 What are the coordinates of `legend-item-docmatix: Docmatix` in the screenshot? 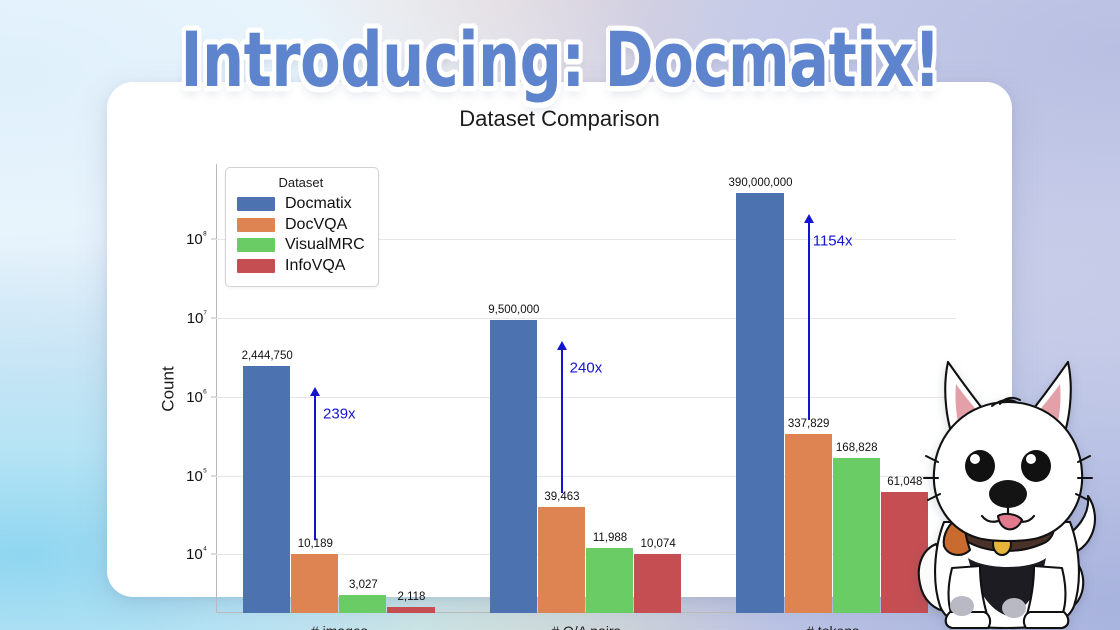 It's located at (301, 204).